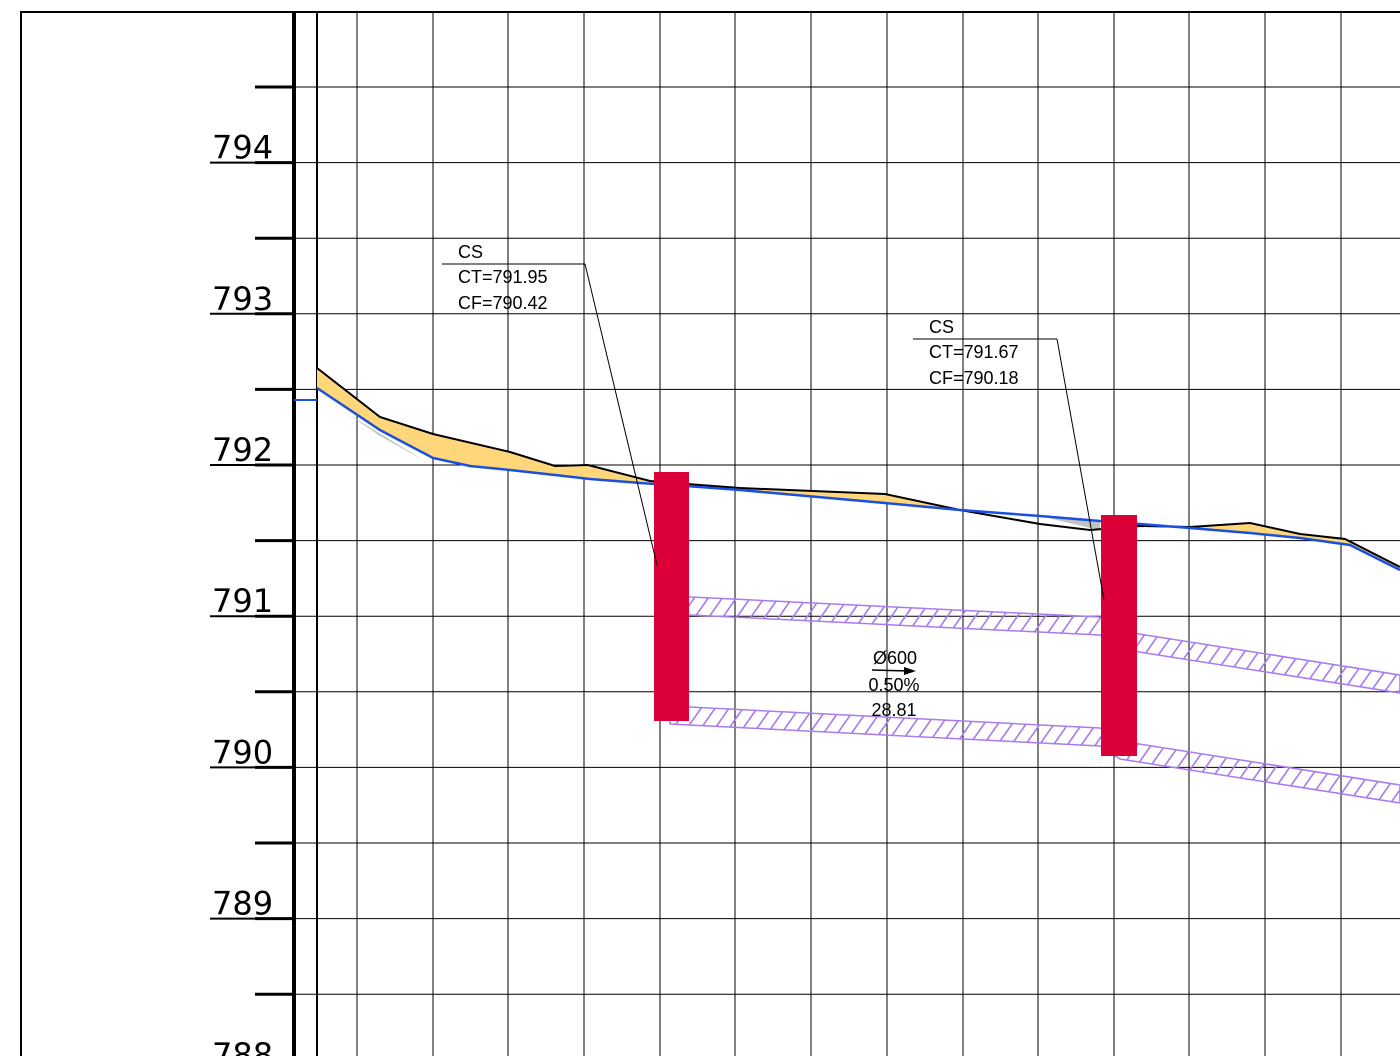 This screenshot has height=1056, width=1400. I want to click on pipe-annotation: Ø600 0.50% 28.81, so click(893, 684).